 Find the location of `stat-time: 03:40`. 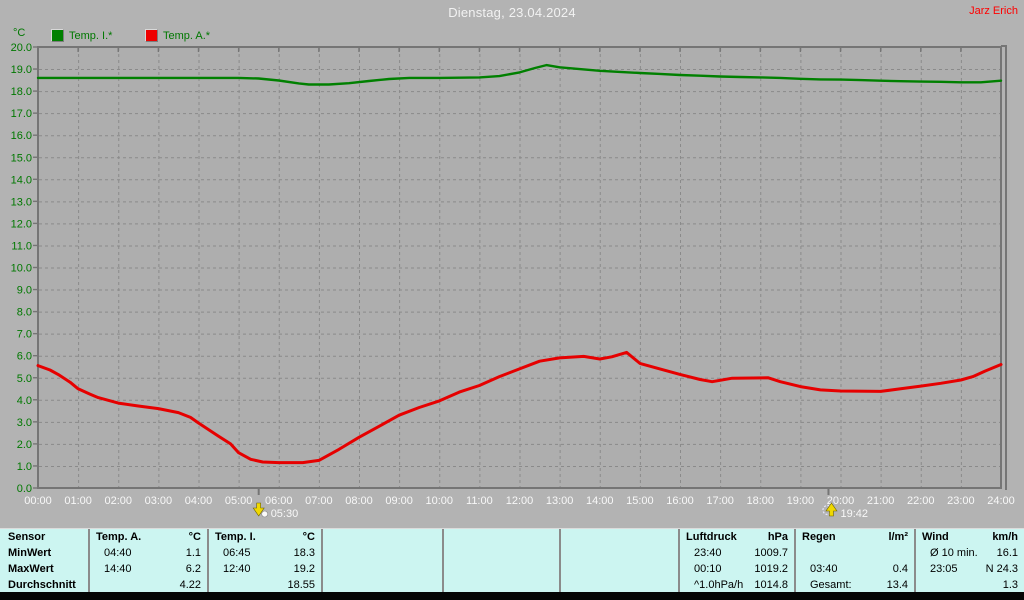

stat-time: 03:40 is located at coordinates (824, 569).